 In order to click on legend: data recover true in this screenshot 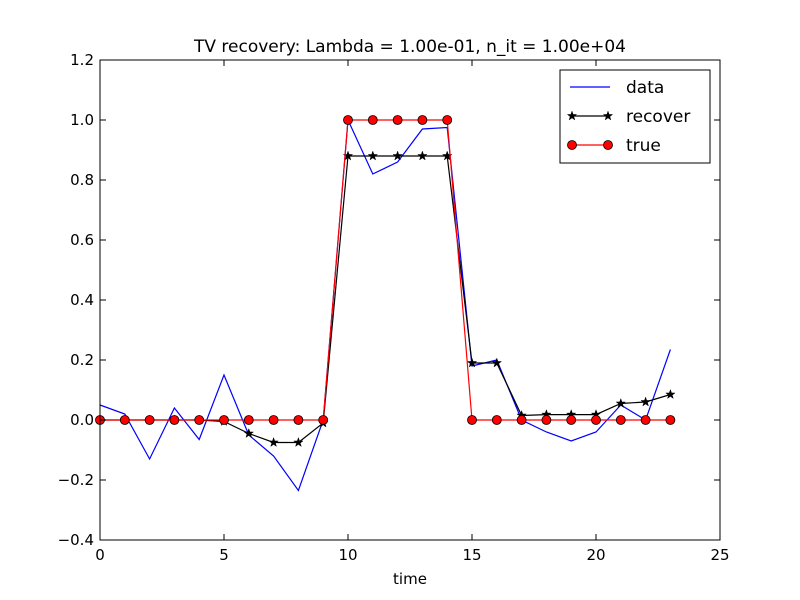, I will do `click(635, 116)`.